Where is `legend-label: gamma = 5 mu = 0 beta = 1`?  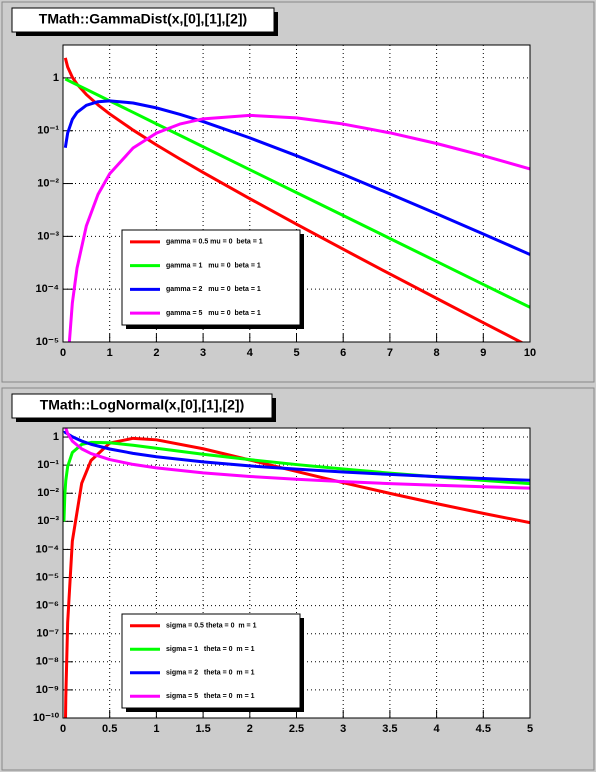
legend-label: gamma = 5 mu = 0 beta = 1 is located at coordinates (213, 313).